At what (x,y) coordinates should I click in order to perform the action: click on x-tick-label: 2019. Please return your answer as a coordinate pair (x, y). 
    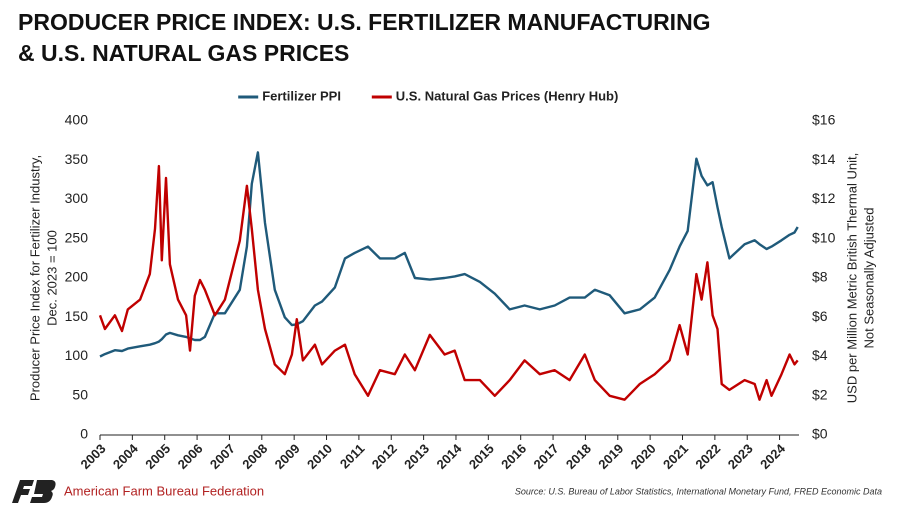
    Looking at the image, I should click on (610, 456).